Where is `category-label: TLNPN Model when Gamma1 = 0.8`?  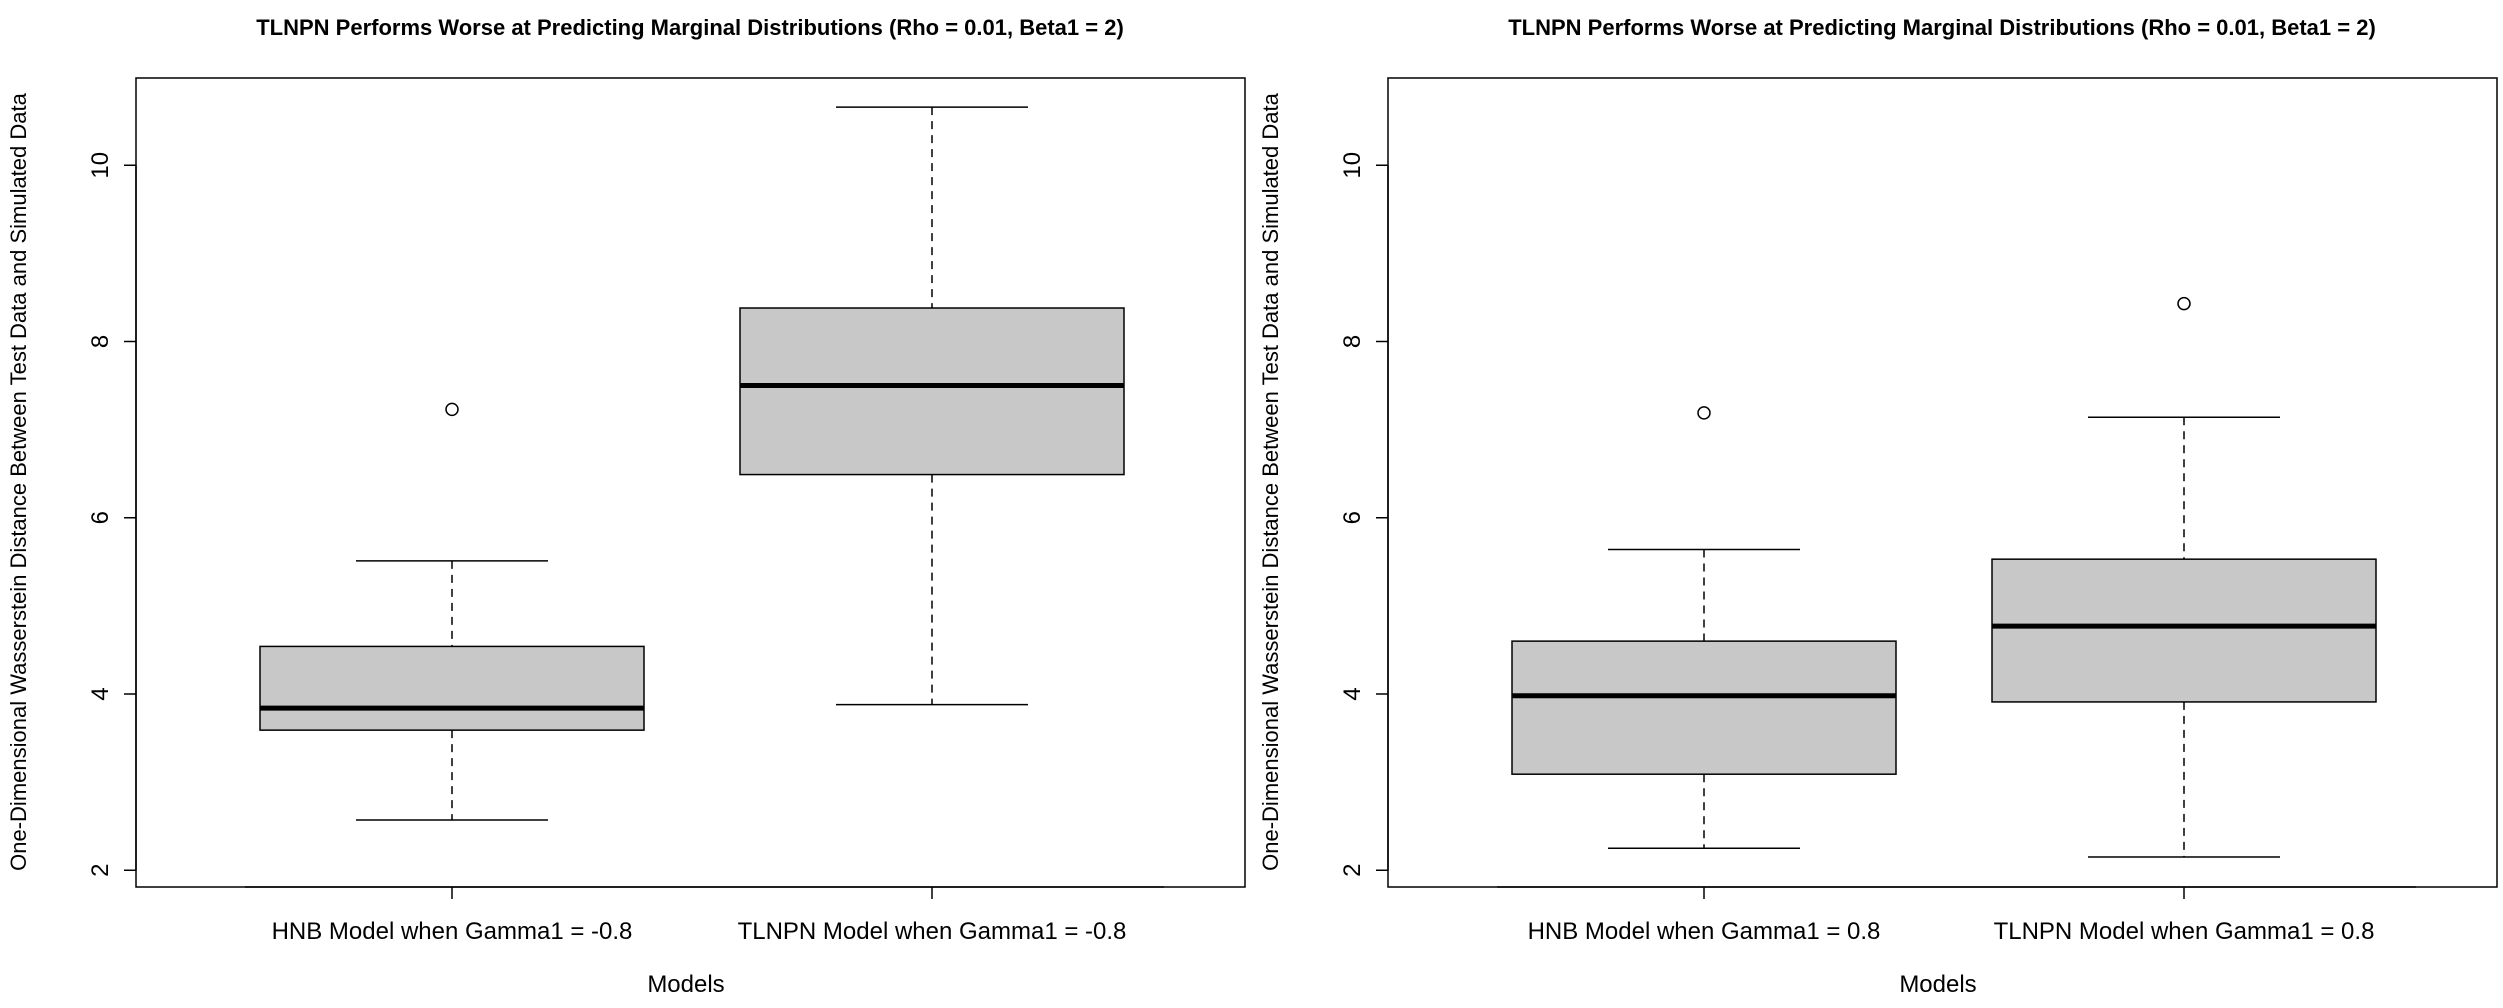 category-label: TLNPN Model when Gamma1 = 0.8 is located at coordinates (2184, 931).